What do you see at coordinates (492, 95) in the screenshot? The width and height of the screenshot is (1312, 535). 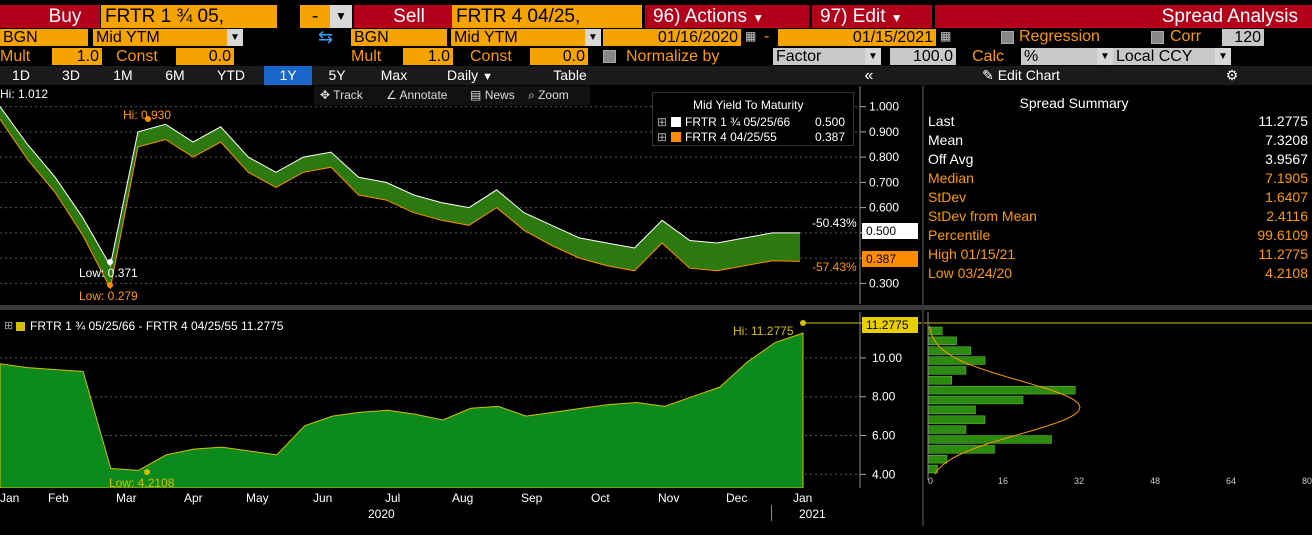 I see `news-tool: ▤ News` at bounding box center [492, 95].